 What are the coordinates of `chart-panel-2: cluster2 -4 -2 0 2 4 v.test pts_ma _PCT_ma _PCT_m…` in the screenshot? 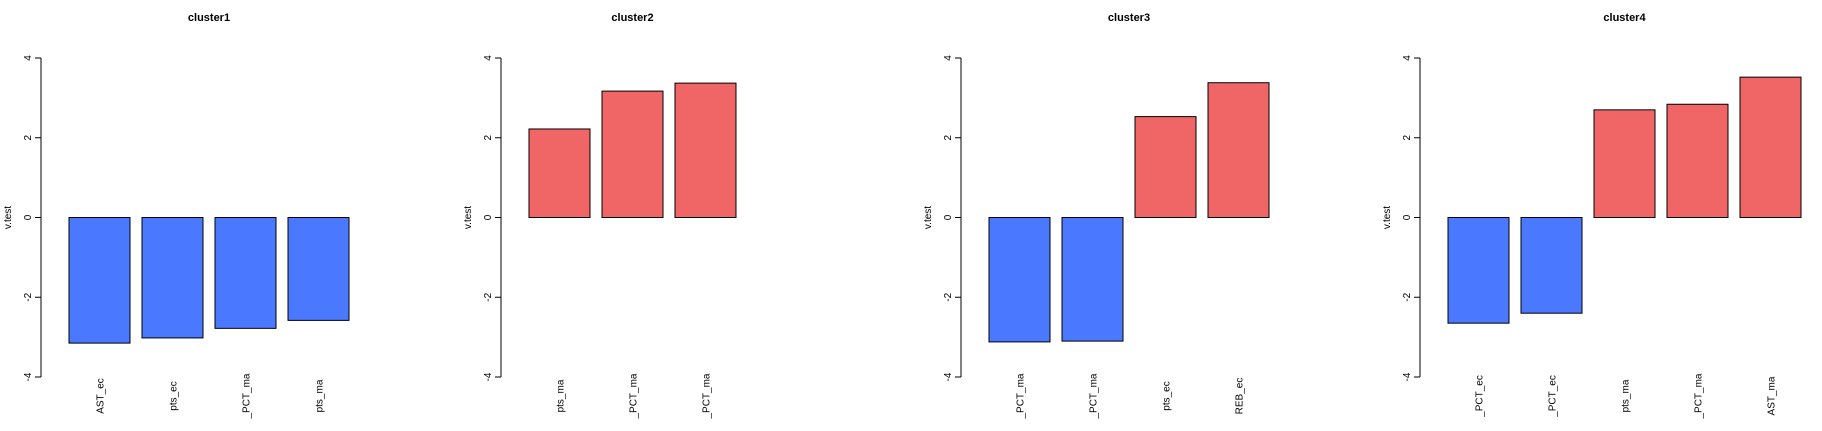 It's located at (600, 216).